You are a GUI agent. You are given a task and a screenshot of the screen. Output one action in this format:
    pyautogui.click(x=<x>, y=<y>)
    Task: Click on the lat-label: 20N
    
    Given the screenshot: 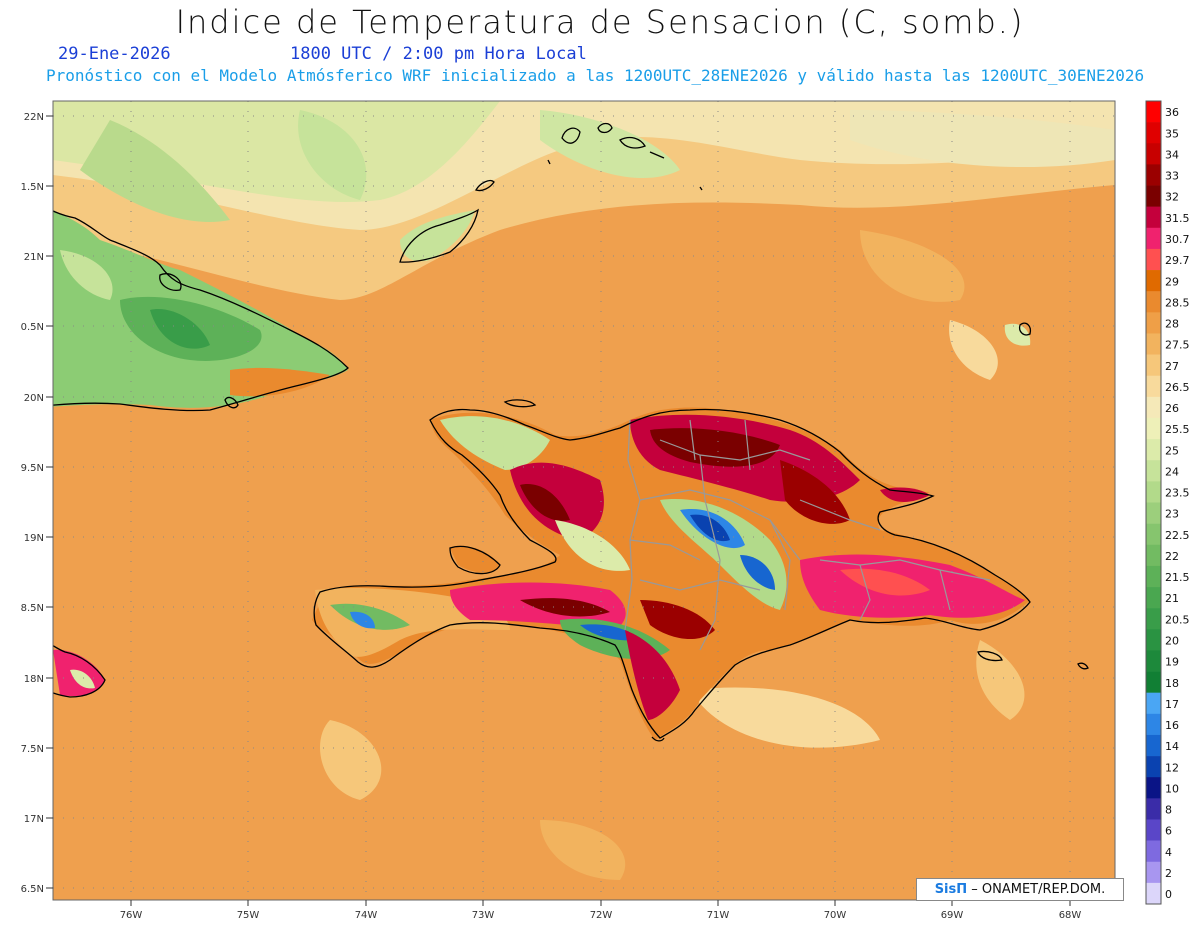 What is the action you would take?
    pyautogui.click(x=34, y=398)
    